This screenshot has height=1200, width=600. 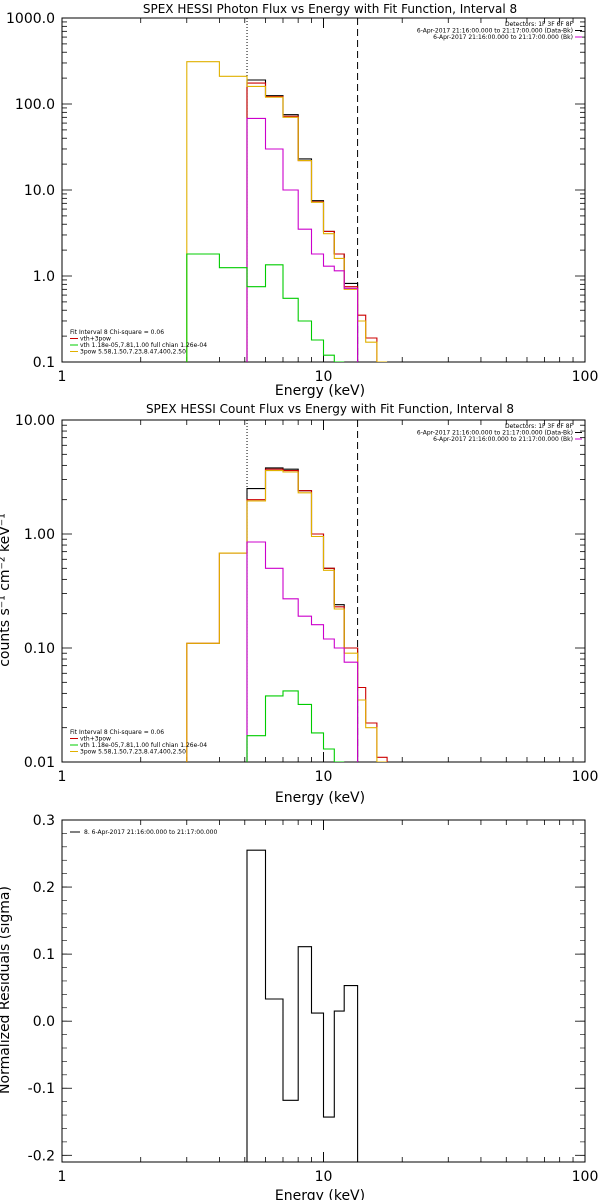 I want to click on y-tick-label: 10.0, so click(x=39, y=191).